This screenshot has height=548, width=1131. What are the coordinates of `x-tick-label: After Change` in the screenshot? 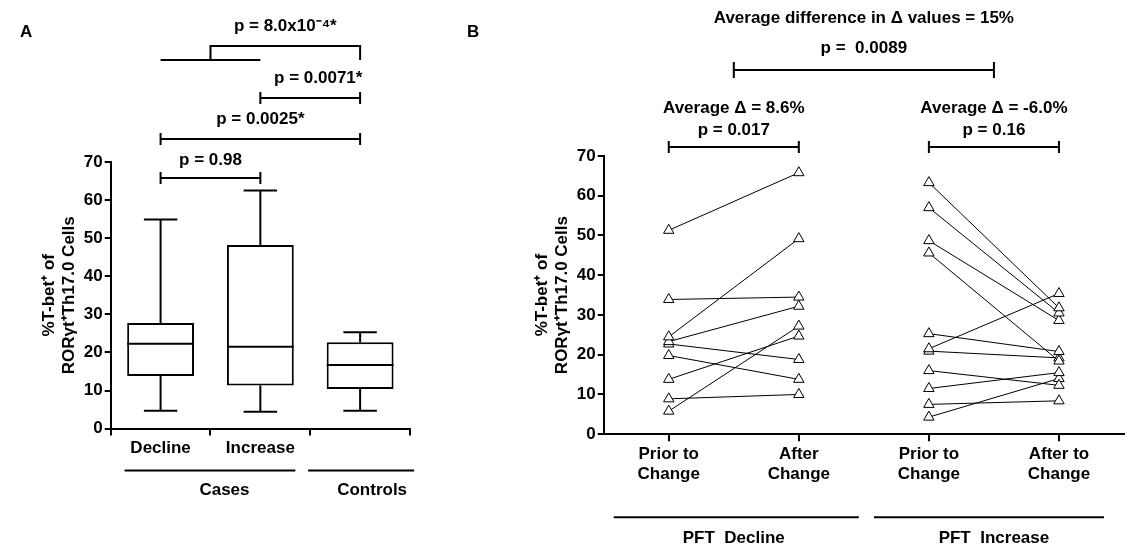 It's located at (798, 464).